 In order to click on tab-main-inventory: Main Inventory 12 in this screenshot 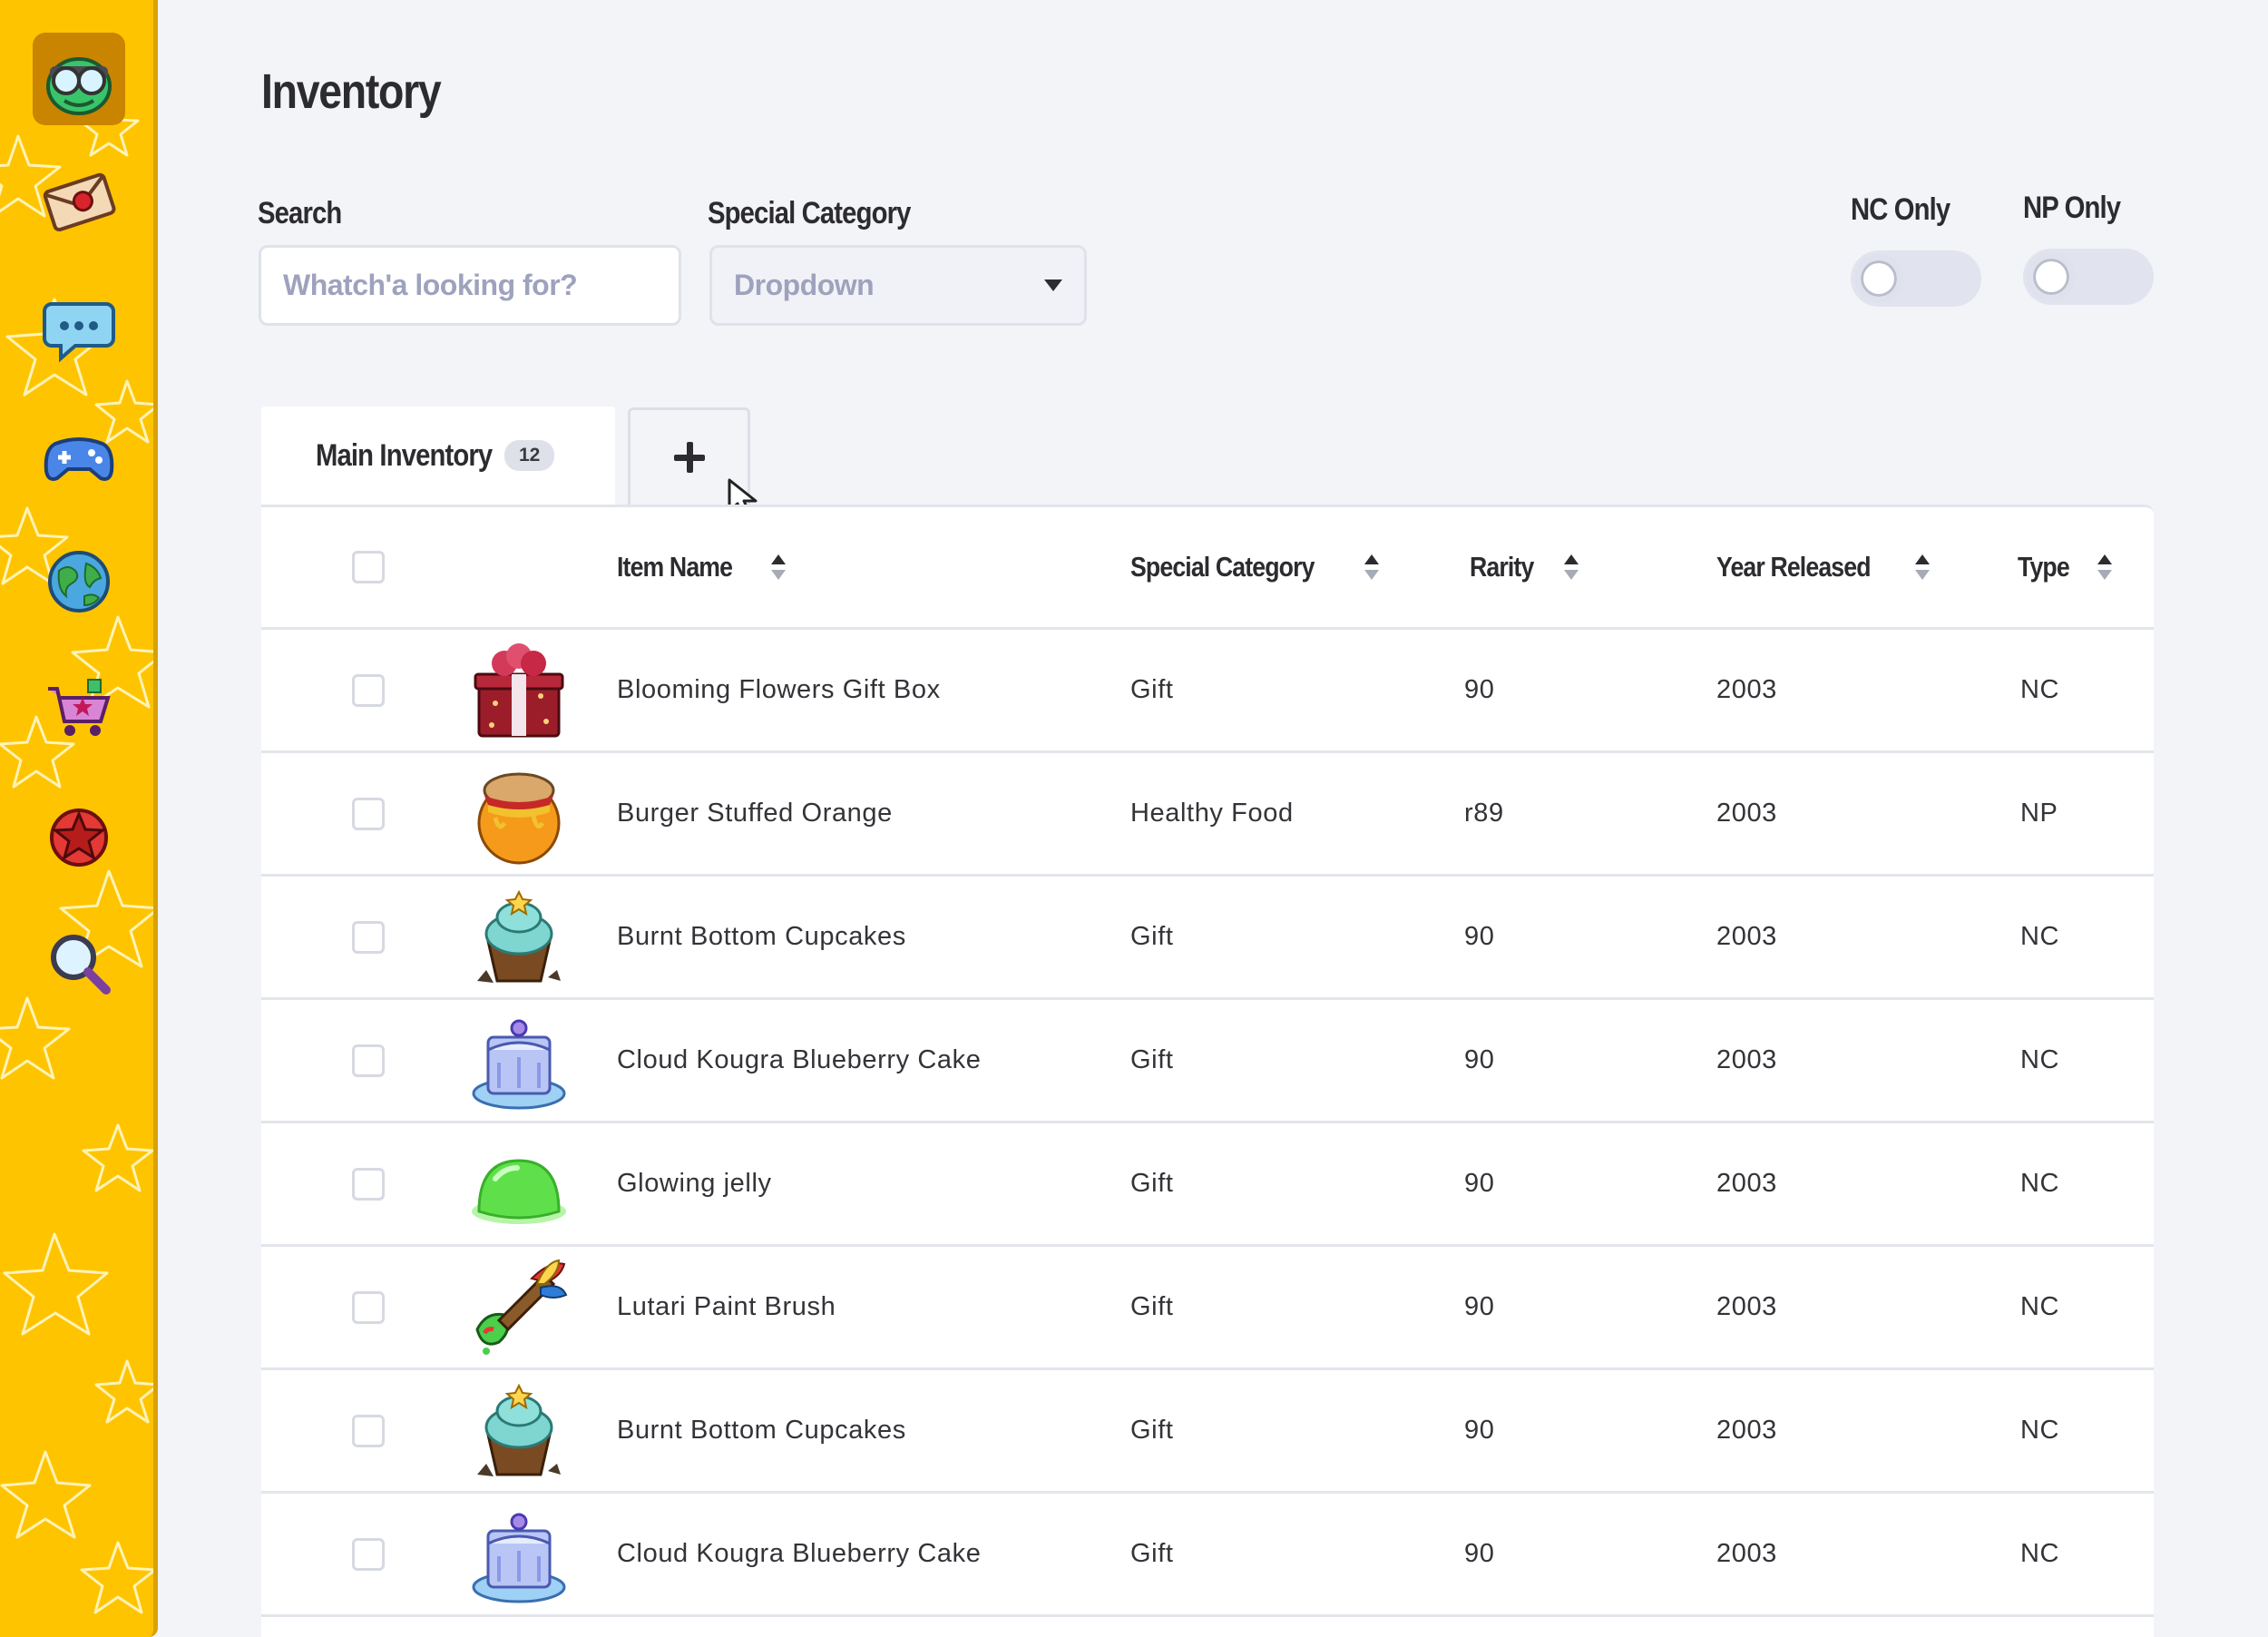, I will do `click(438, 456)`.